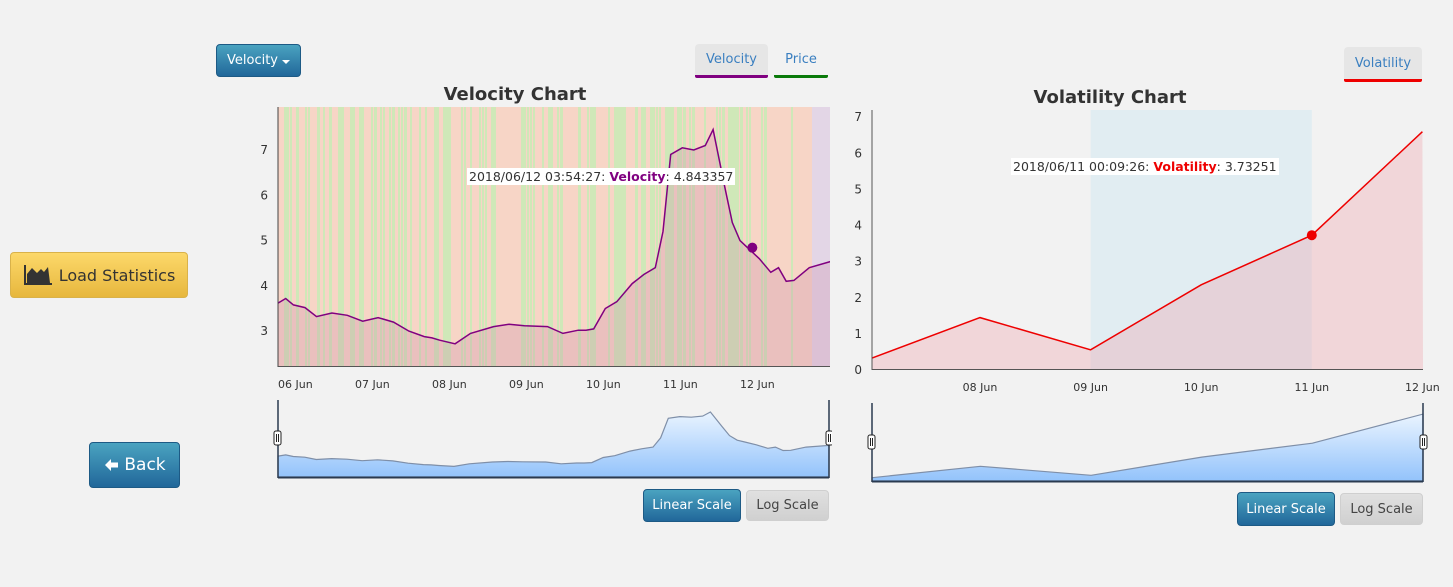 This screenshot has width=1453, height=587. I want to click on legend-tab-price: Price, so click(801, 61).